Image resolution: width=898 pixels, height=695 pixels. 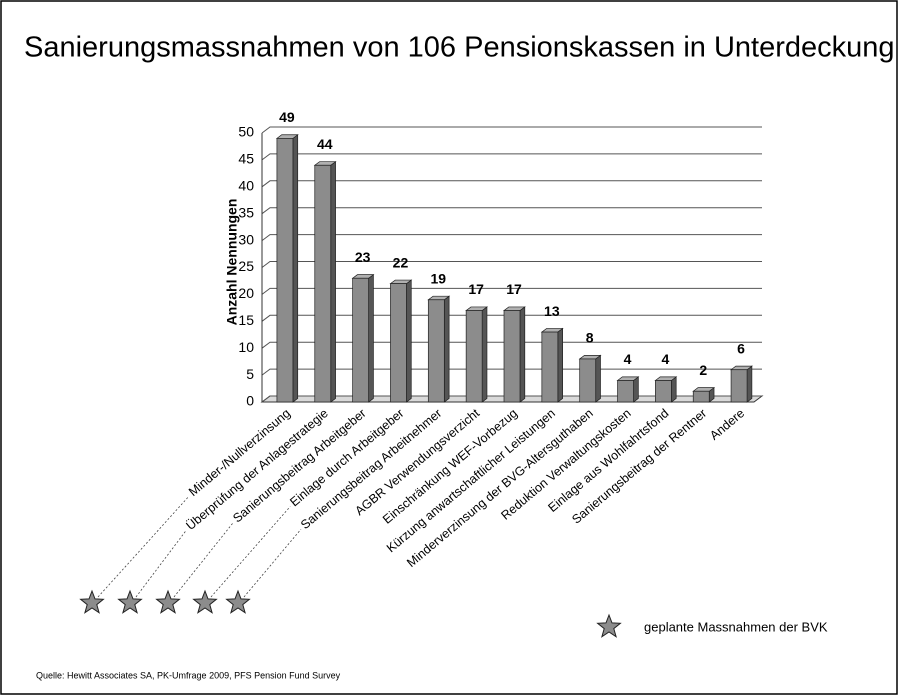 What do you see at coordinates (246, 212) in the screenshot?
I see `y-tick-label: 35` at bounding box center [246, 212].